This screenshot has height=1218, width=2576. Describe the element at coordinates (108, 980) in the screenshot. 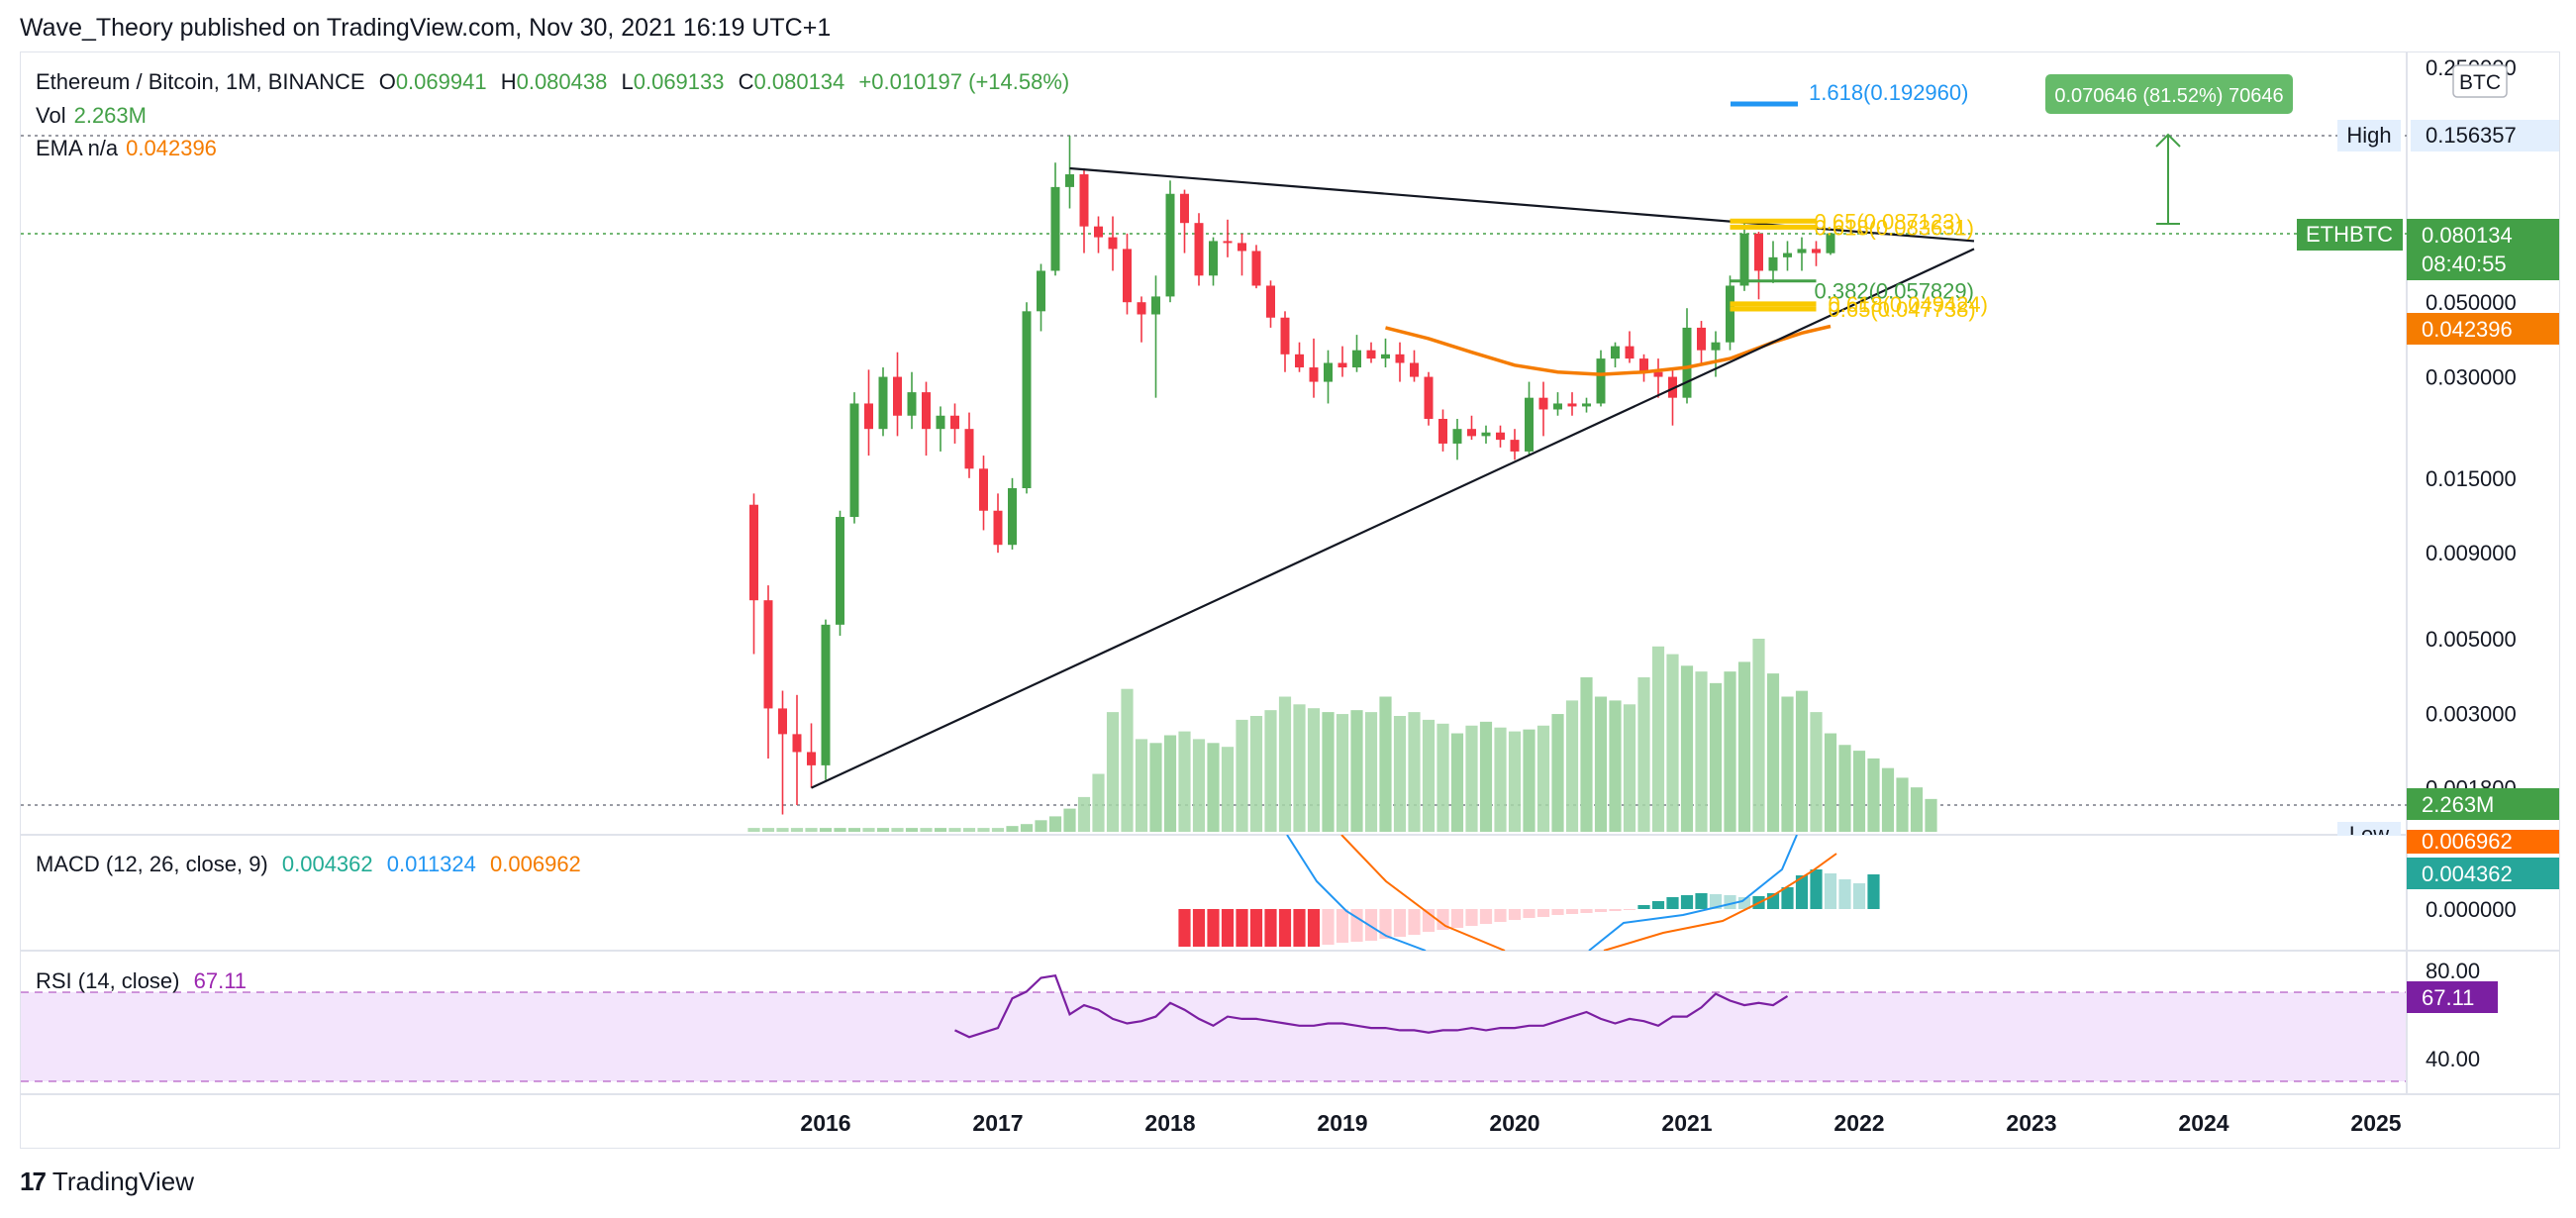

I see `rsi-label: RSI (14, close)` at that location.